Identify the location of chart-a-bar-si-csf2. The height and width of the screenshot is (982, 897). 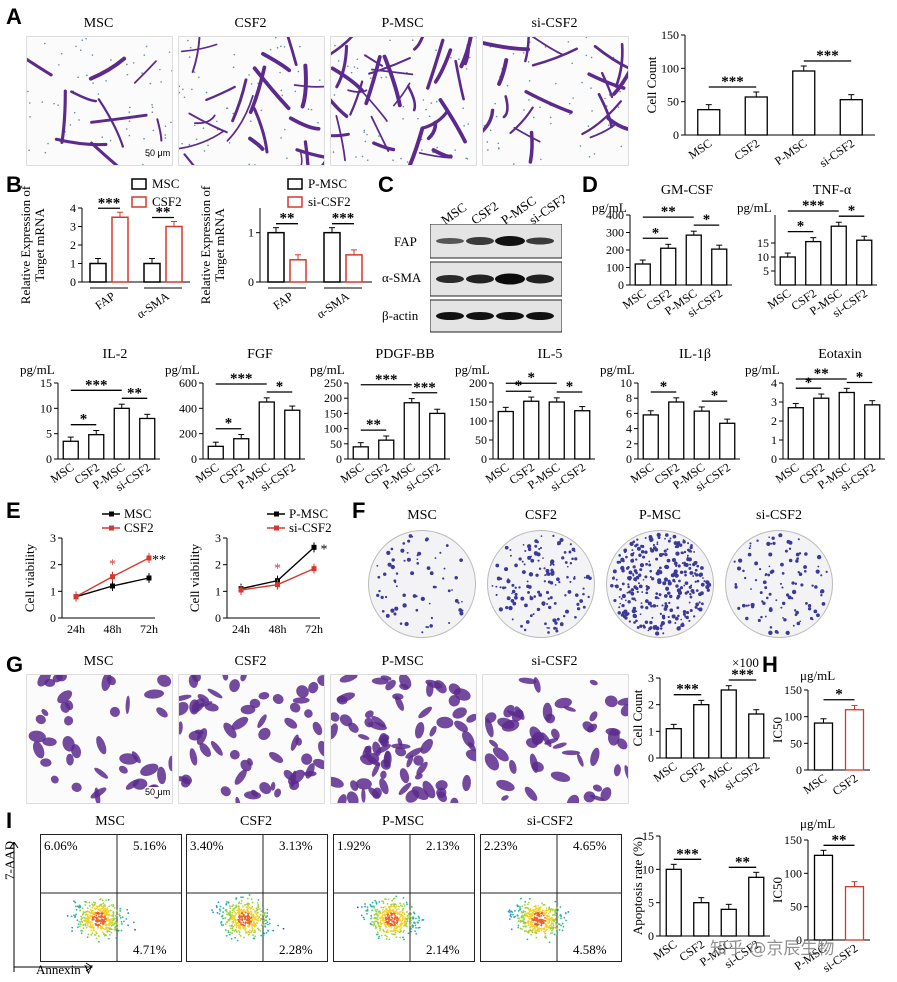
(851, 117).